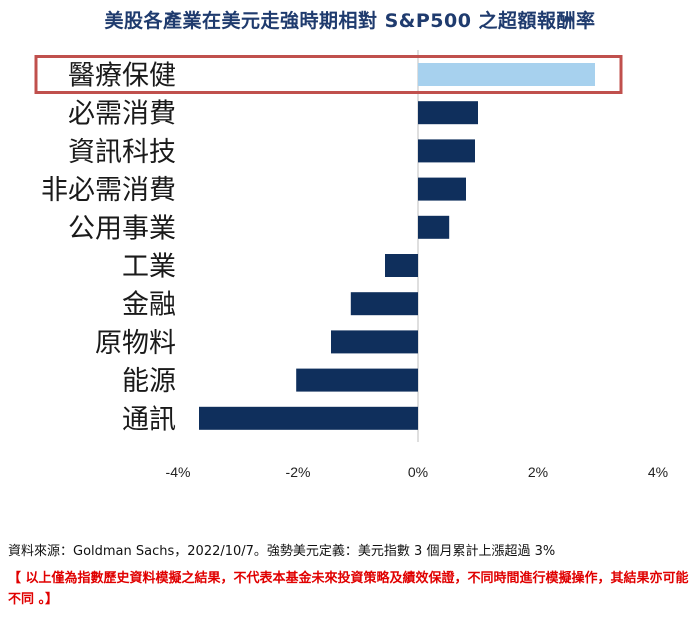 The width and height of the screenshot is (700, 619). Describe the element at coordinates (538, 472) in the screenshot. I see `x-tick-label: 2%` at that location.